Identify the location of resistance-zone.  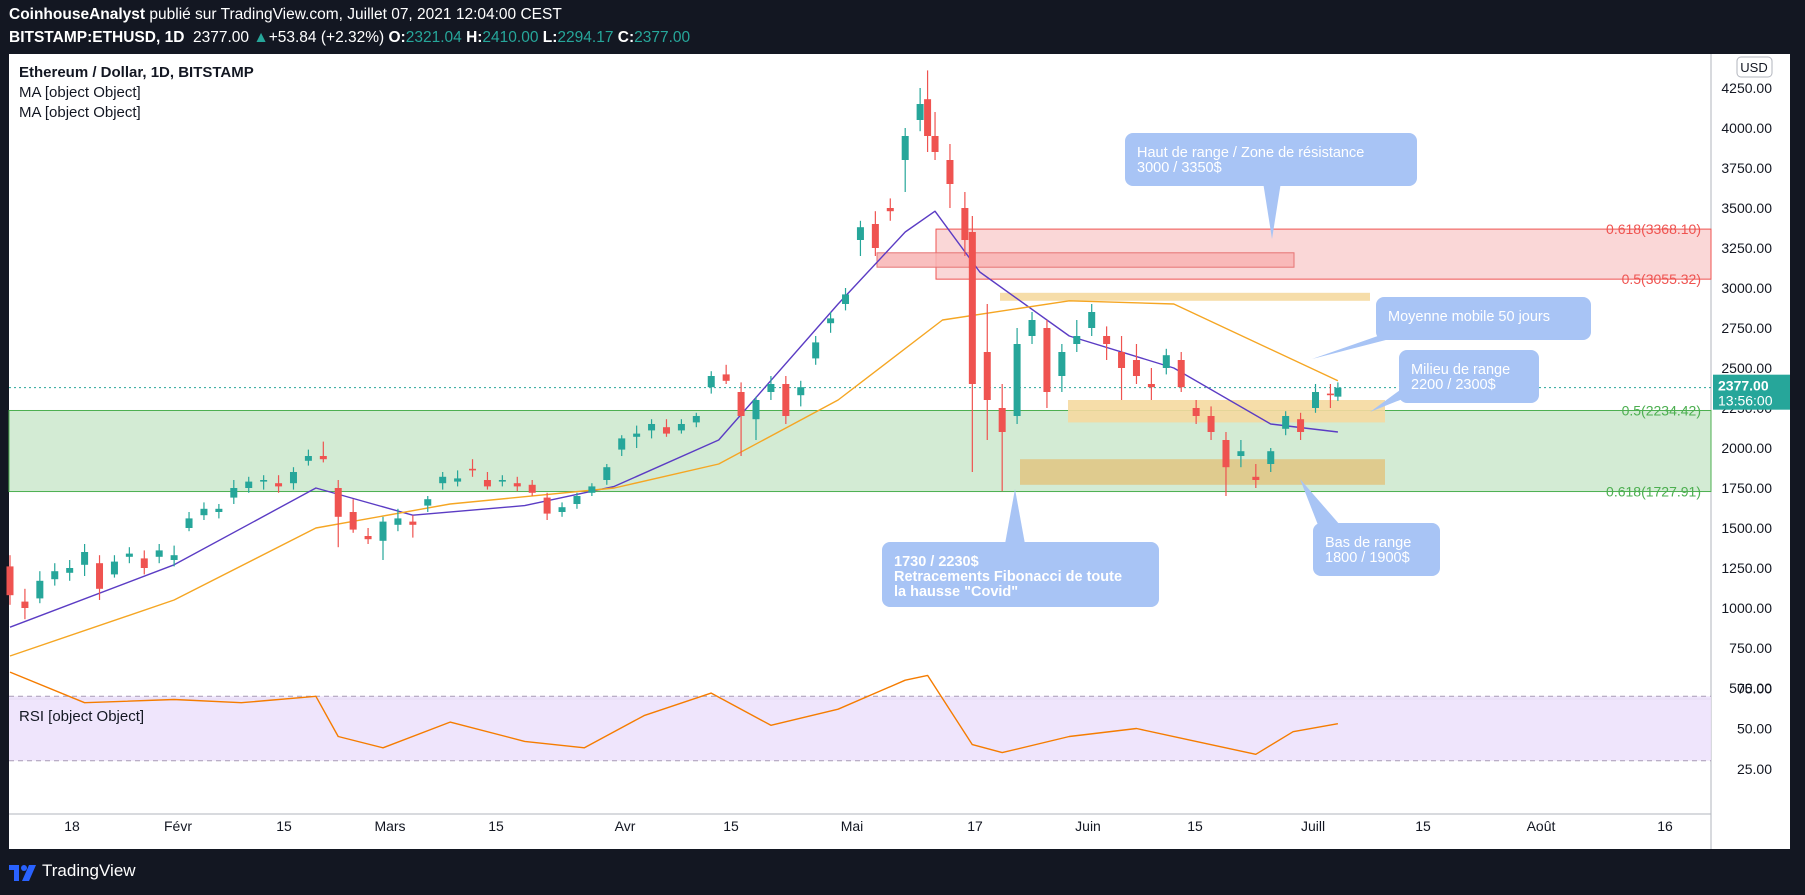
(1085, 260).